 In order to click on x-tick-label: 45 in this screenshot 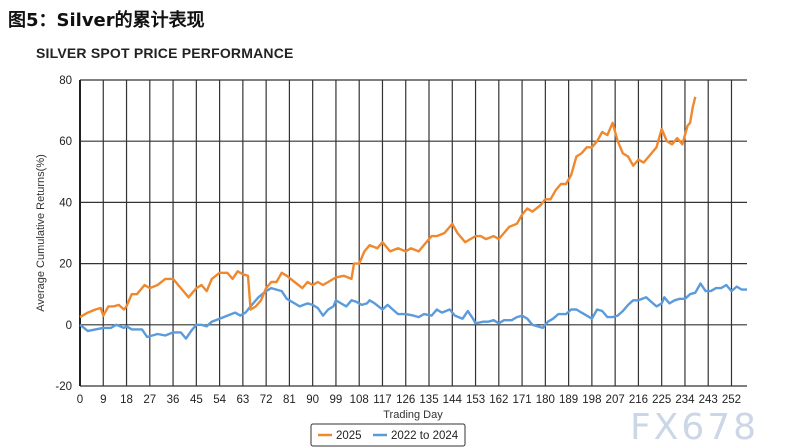, I will do `click(196, 400)`.